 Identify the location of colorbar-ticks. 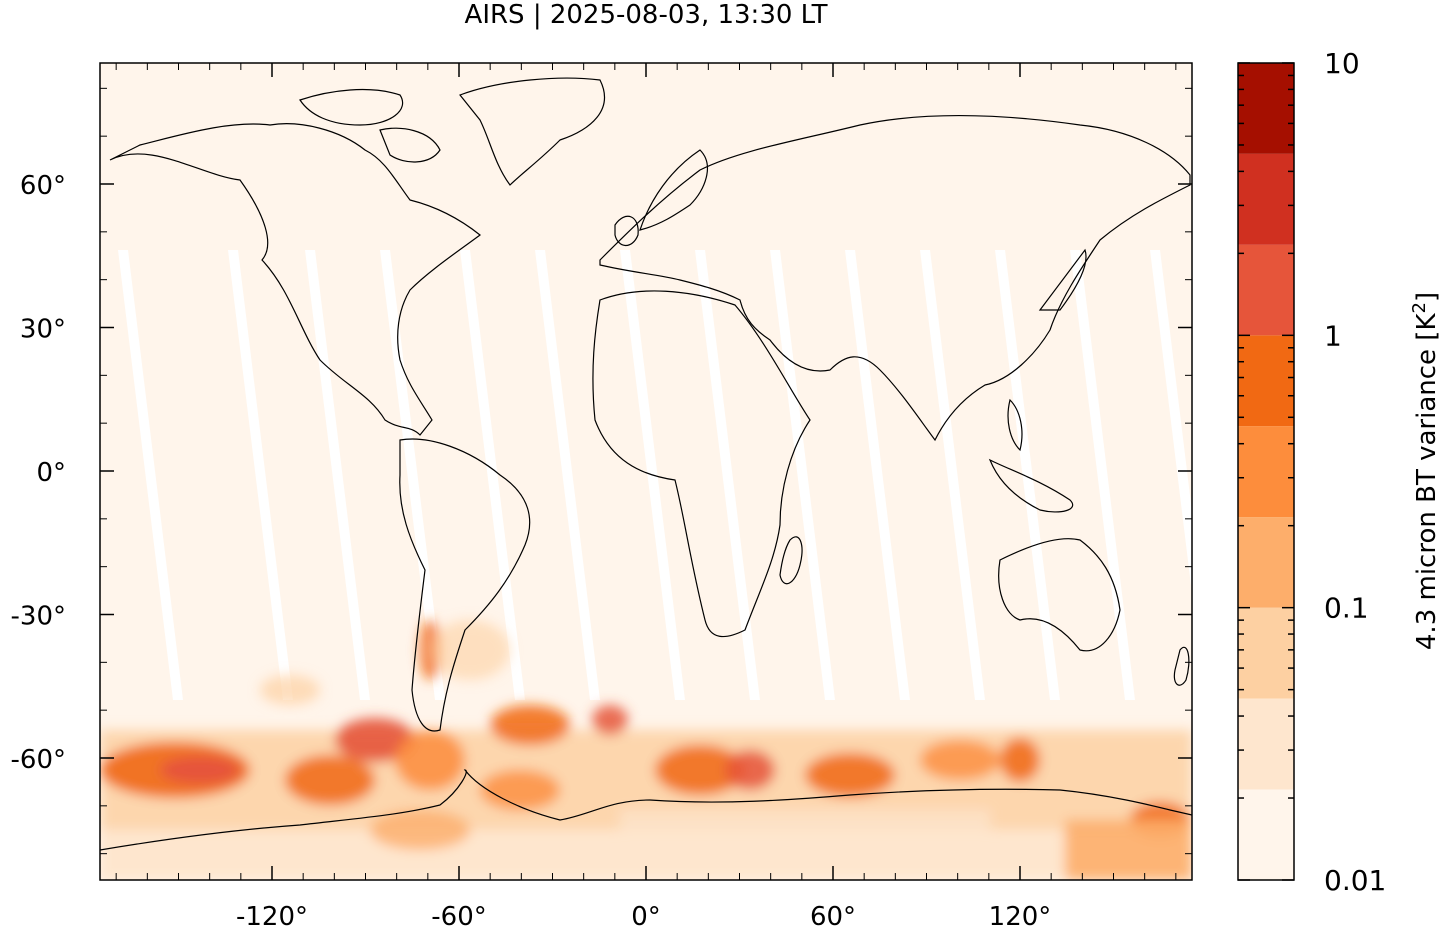
(1266, 471).